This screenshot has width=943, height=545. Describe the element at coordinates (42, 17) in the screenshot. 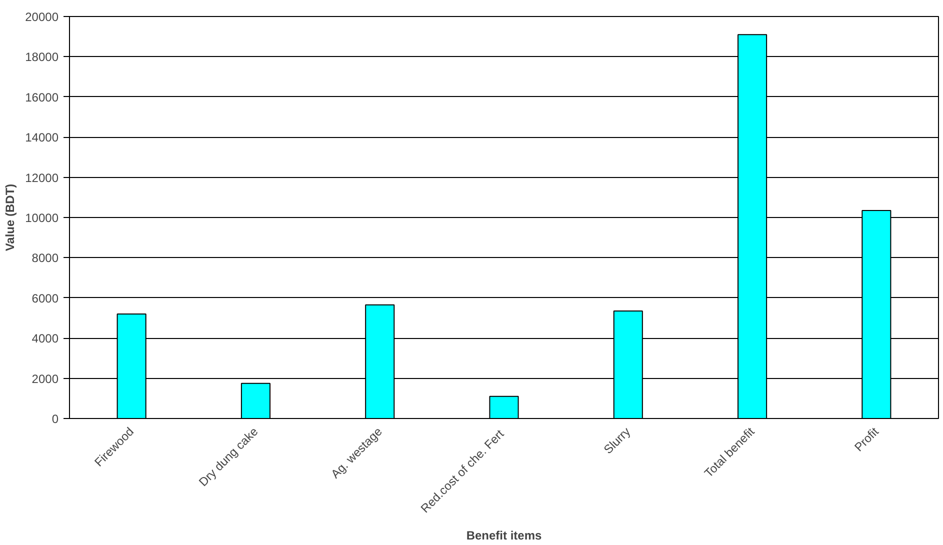

I see `y-tick-label: 20000` at that location.